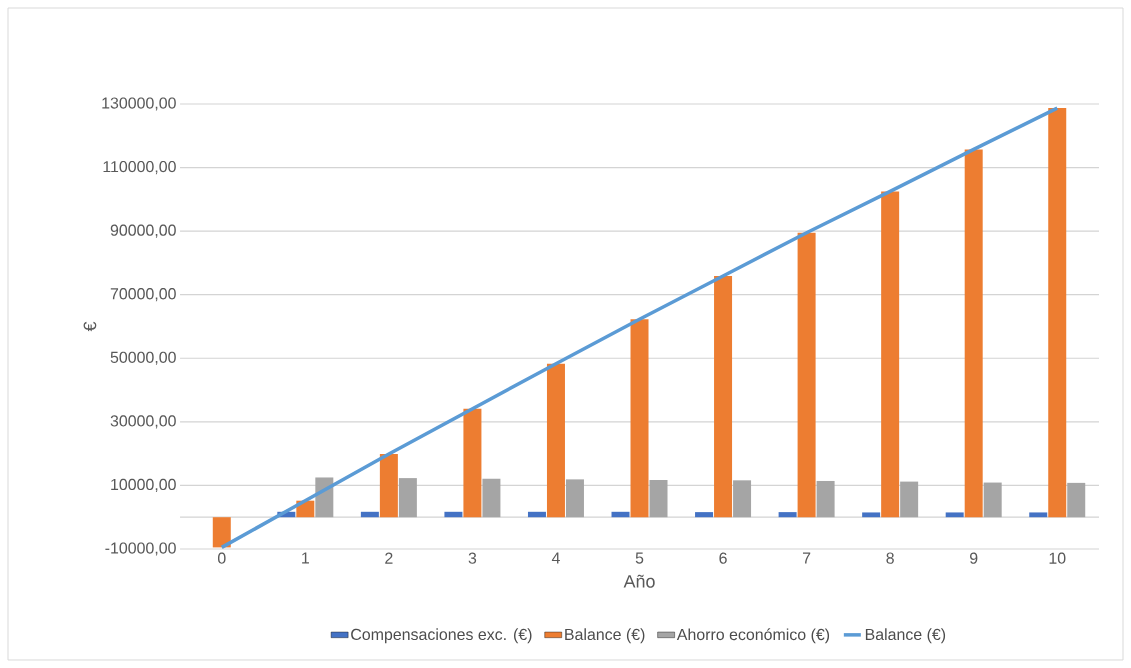 This screenshot has height=668, width=1131. What do you see at coordinates (806, 558) in the screenshot?
I see `x-tick-label: 7` at bounding box center [806, 558].